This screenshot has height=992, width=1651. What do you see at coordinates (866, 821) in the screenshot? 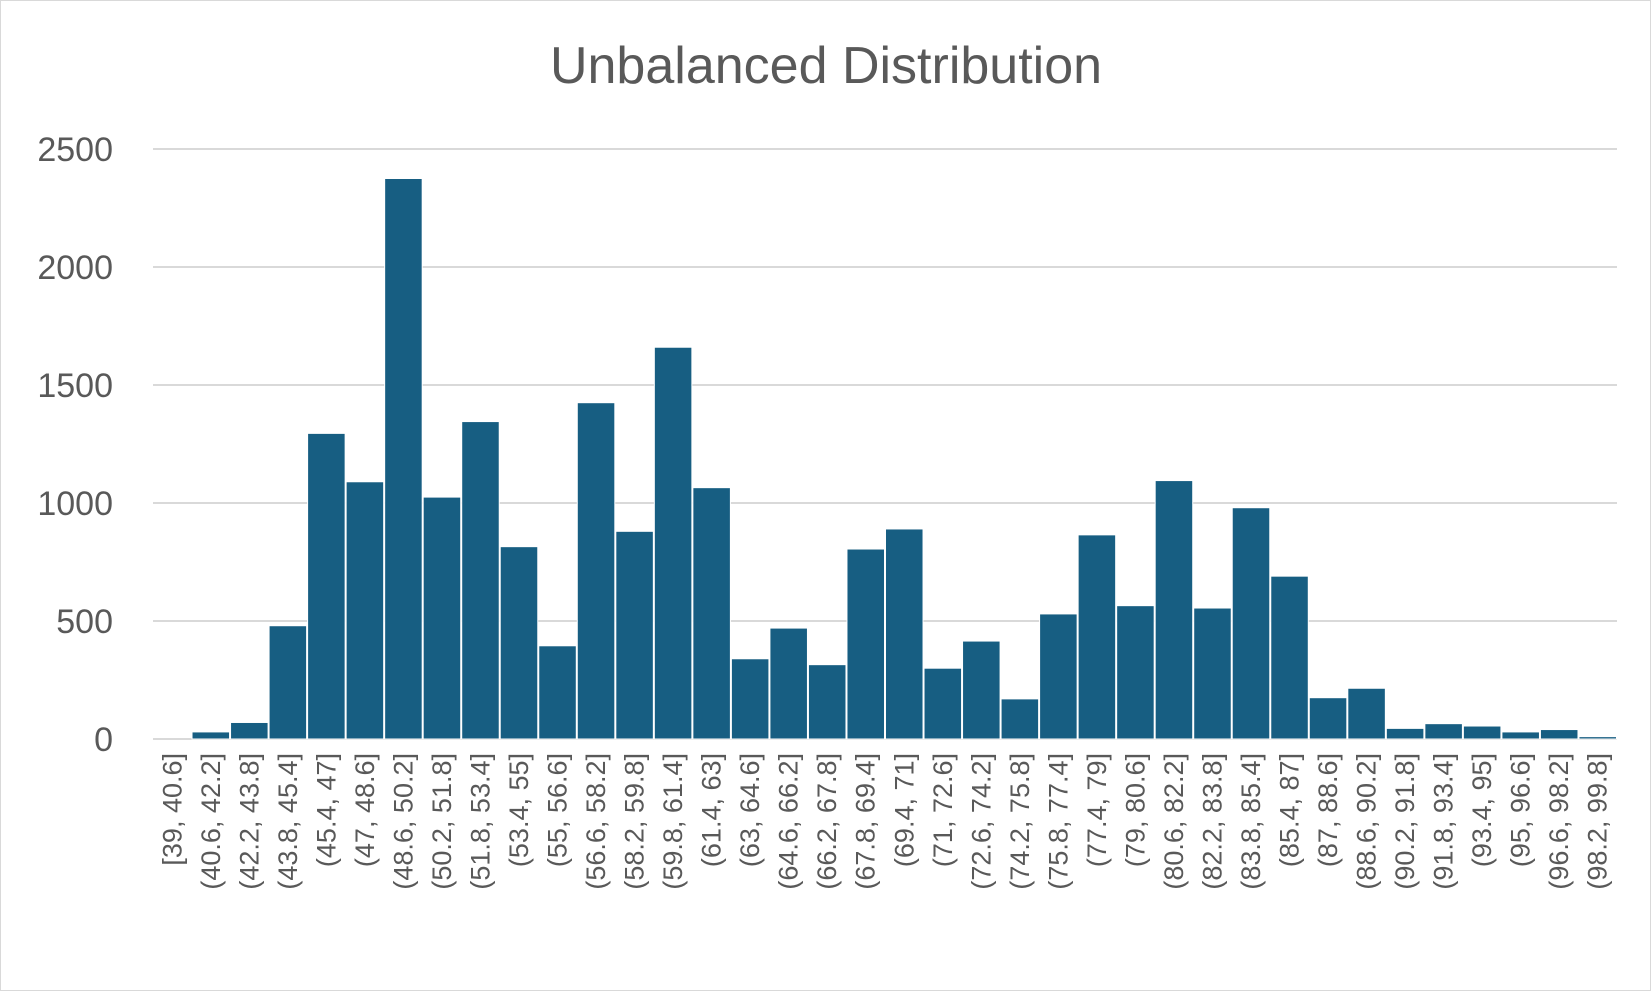
I see `x-tick-label: (67.8, 69.4]` at bounding box center [866, 821].